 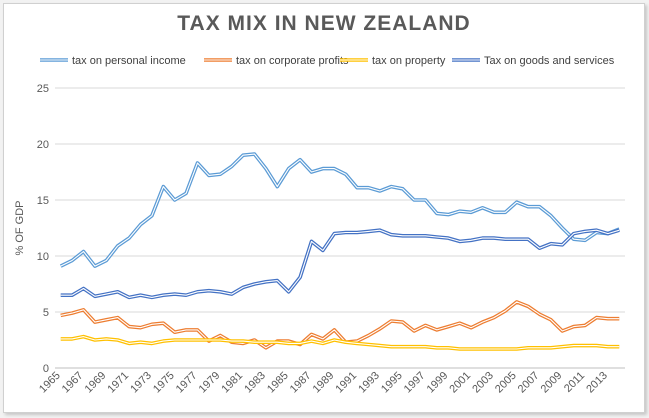 I want to click on x-tick-label: 2001, so click(x=460, y=383).